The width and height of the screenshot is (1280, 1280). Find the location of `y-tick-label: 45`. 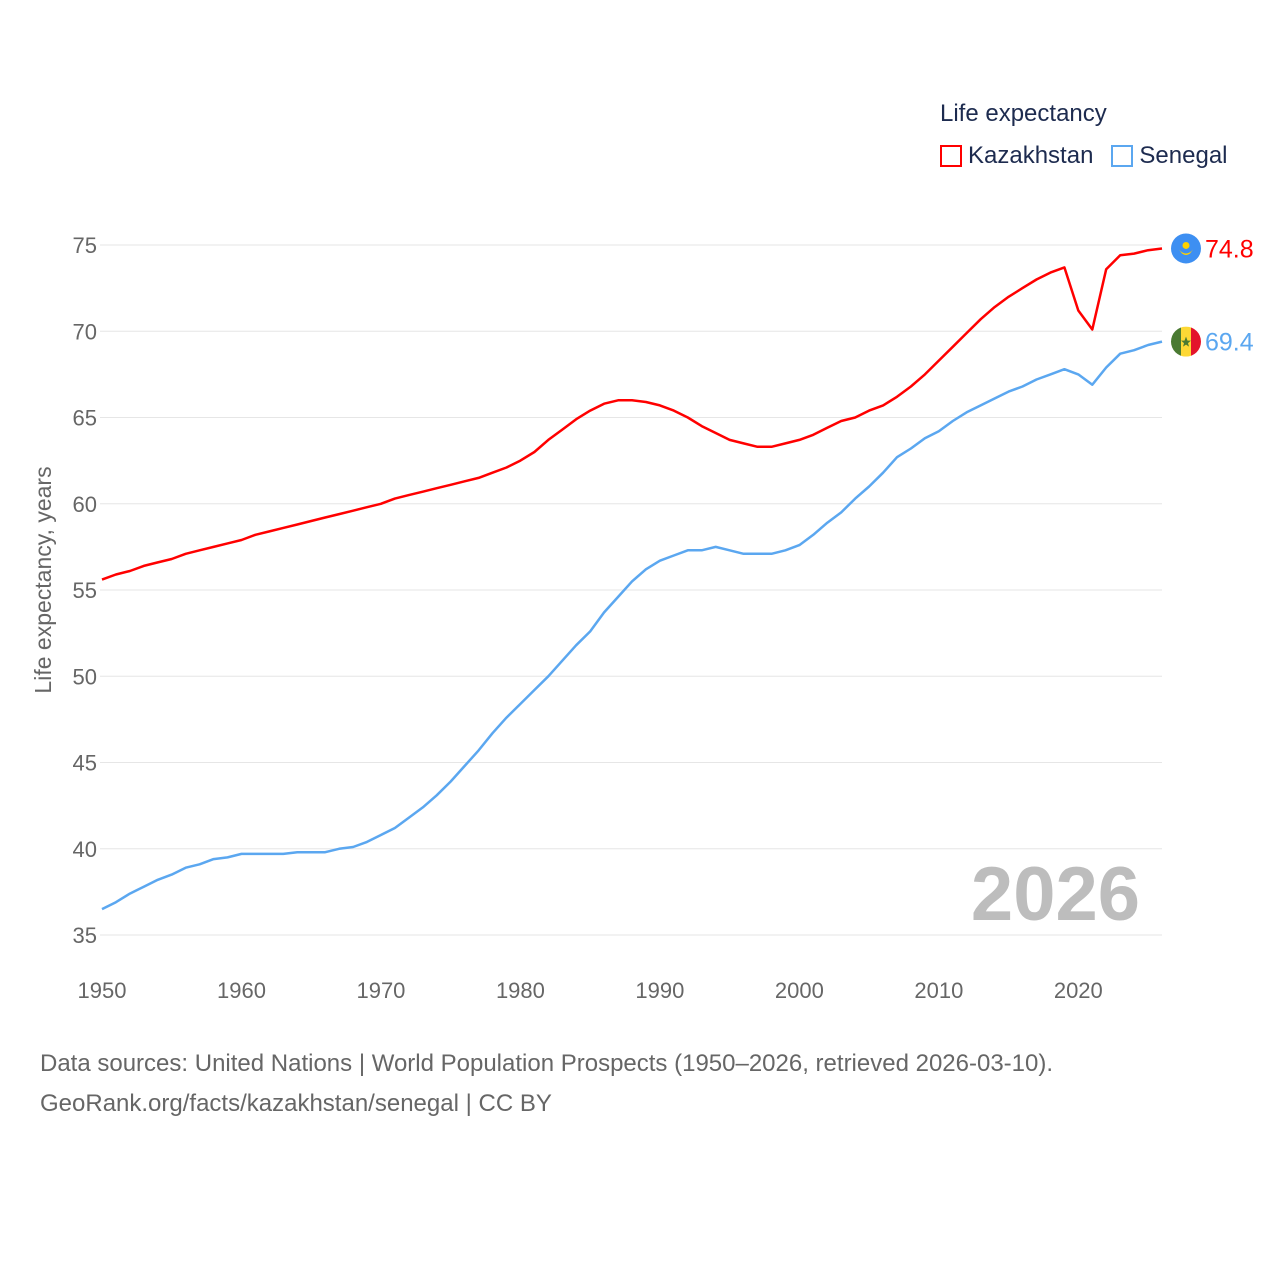

y-tick-label: 45 is located at coordinates (85, 763).